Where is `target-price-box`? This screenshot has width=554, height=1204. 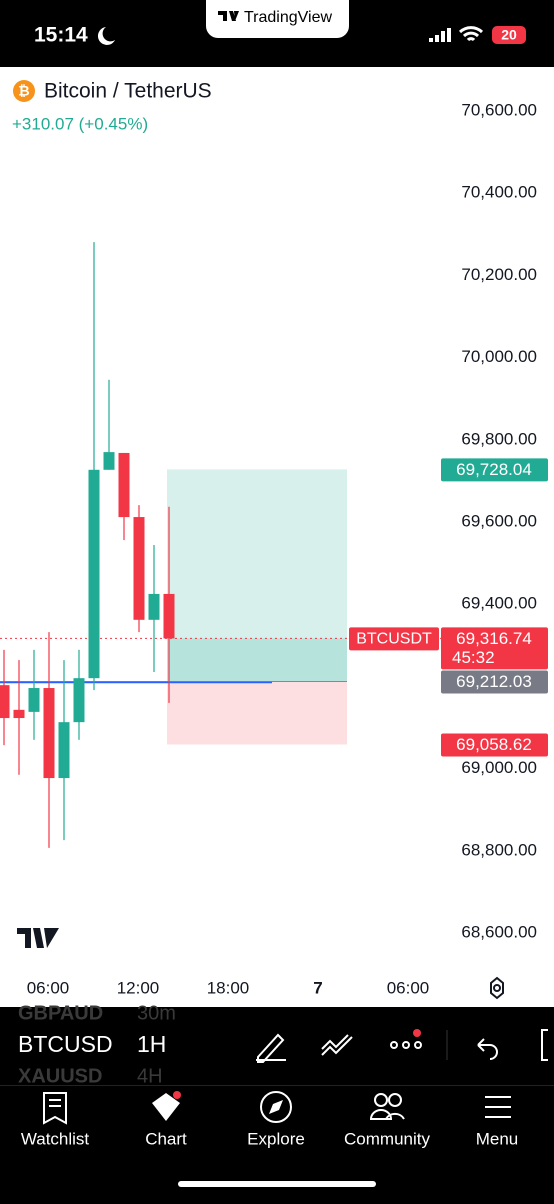
target-price-box is located at coordinates (494, 470).